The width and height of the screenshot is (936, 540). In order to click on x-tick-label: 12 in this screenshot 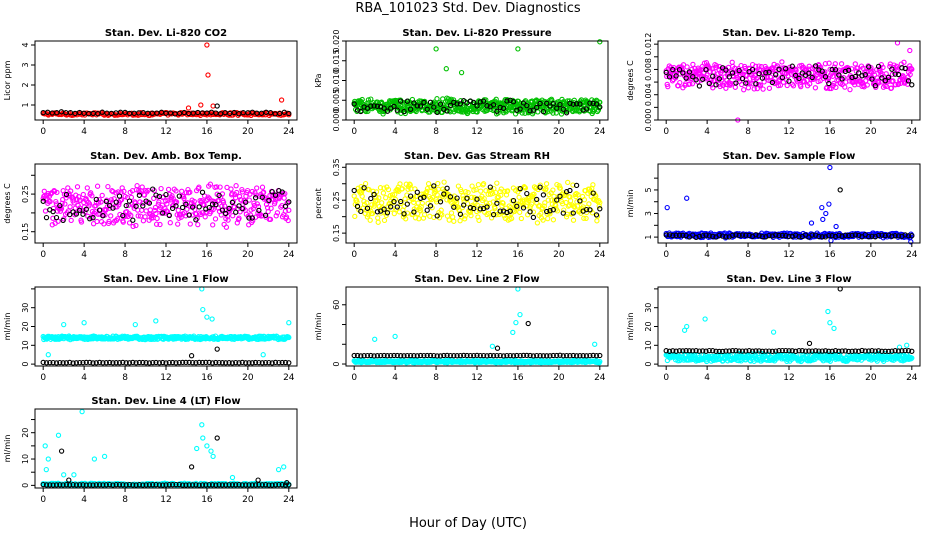, I will do `click(788, 378)`.